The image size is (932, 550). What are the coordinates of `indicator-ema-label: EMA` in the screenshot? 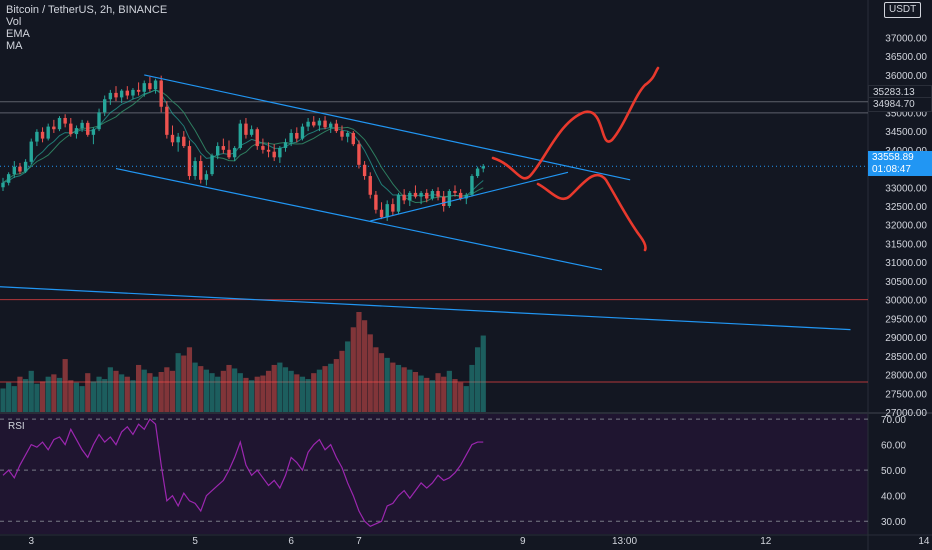 It's located at (18, 34).